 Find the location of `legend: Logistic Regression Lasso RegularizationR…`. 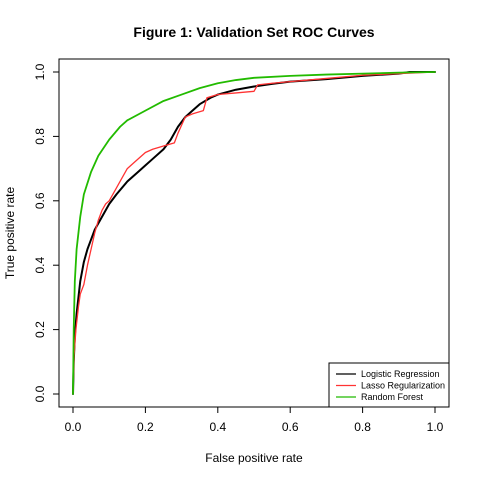

legend: Logistic Regression Lasso RegularizationR… is located at coordinates (389, 385).